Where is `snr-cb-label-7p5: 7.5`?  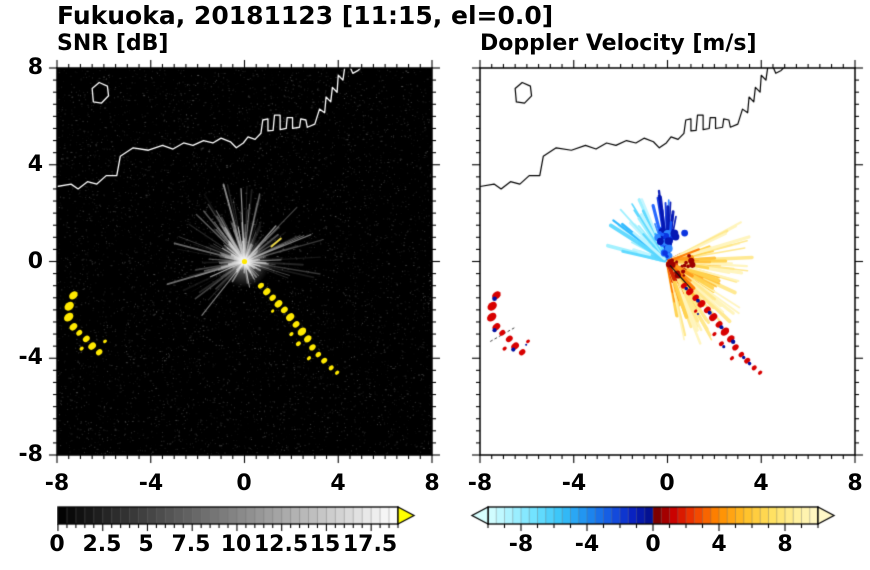 snr-cb-label-7p5: 7.5 is located at coordinates (191, 544).